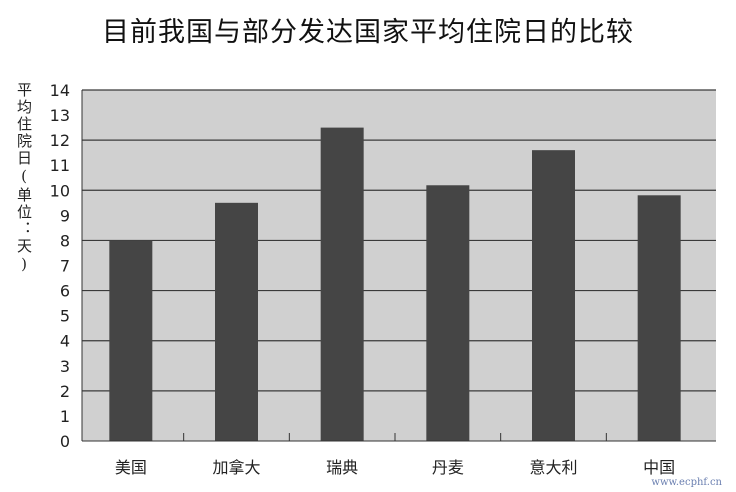  I want to click on x-tick-label: 瑞典, so click(342, 467).